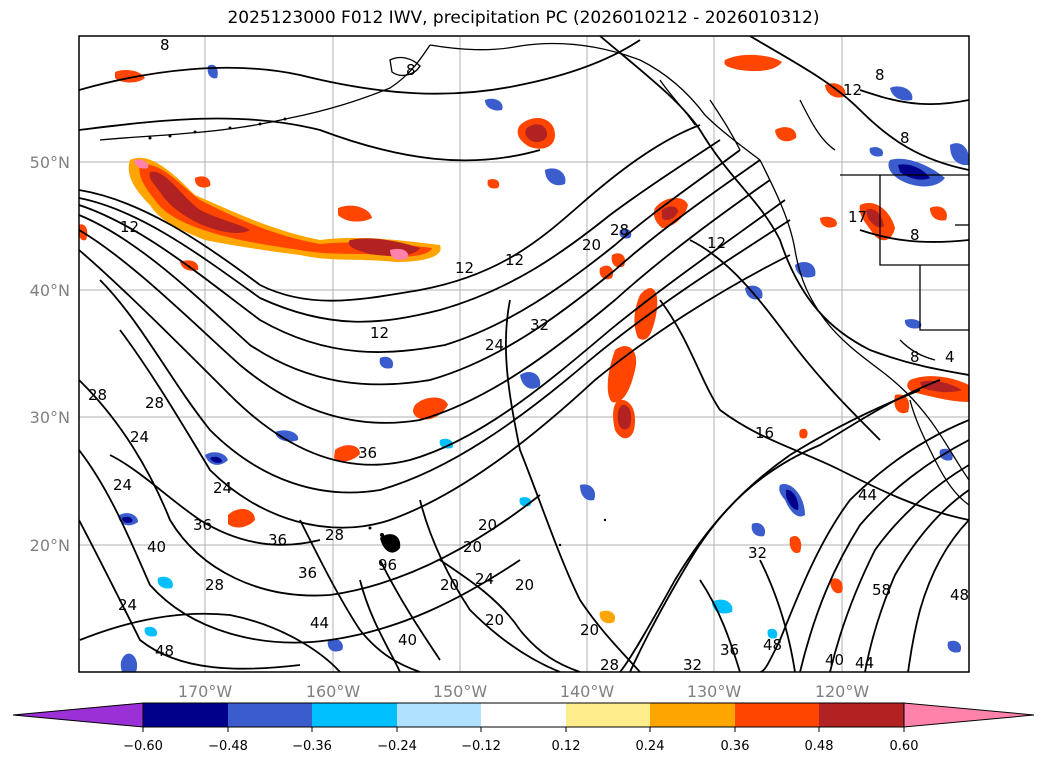  Describe the element at coordinates (312, 746) in the screenshot. I see `colorbar-tick-label: −0.36` at that location.